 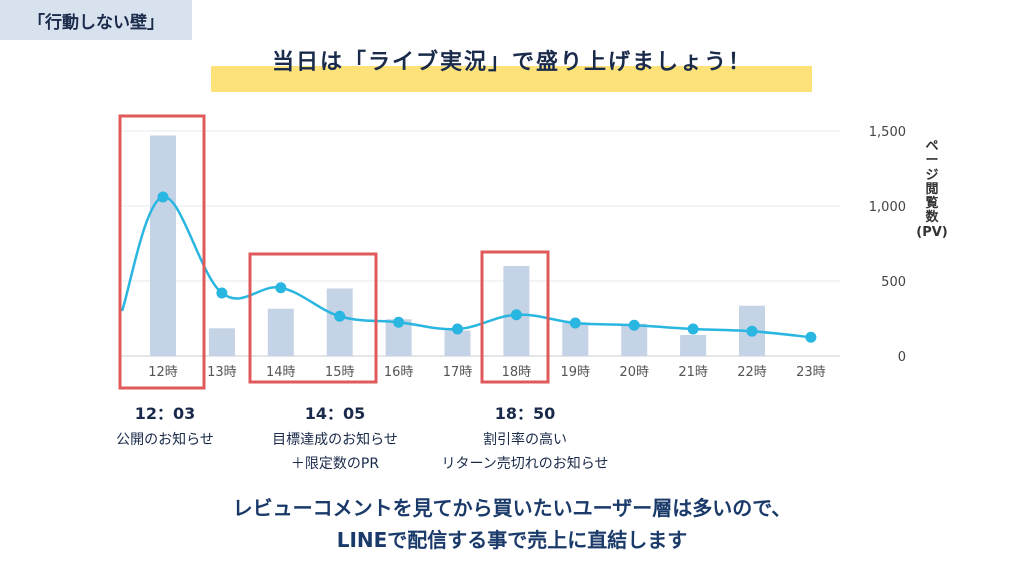 What do you see at coordinates (634, 372) in the screenshot?
I see `x-tick-label: 20時` at bounding box center [634, 372].